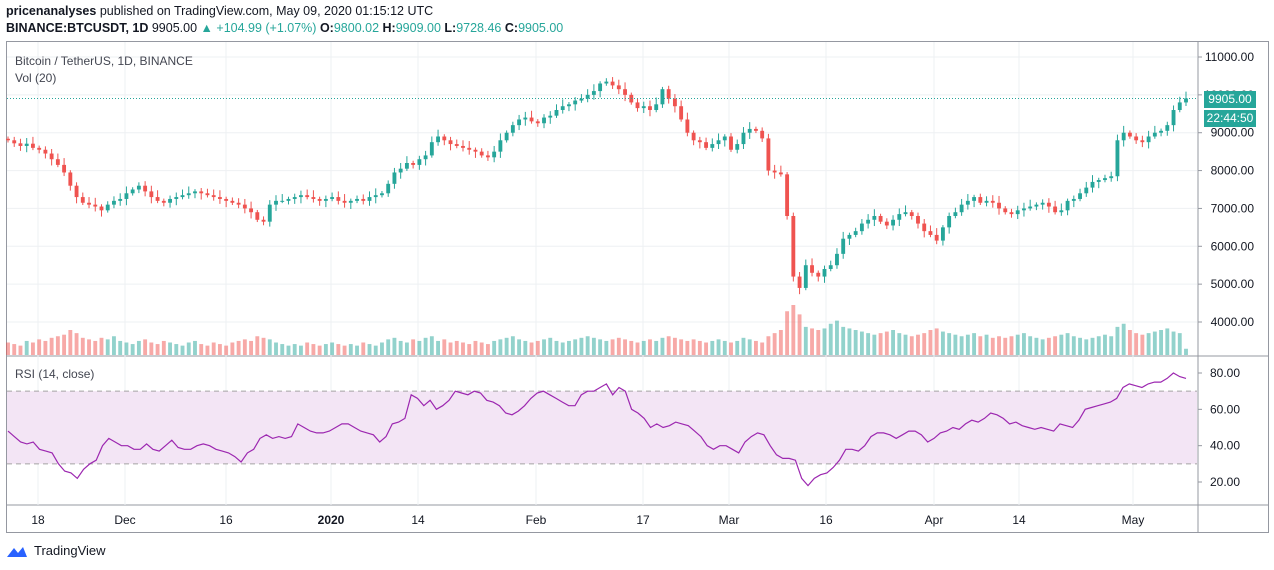  Describe the element at coordinates (38, 520) in the screenshot. I see `x-tick-label: 18` at that location.